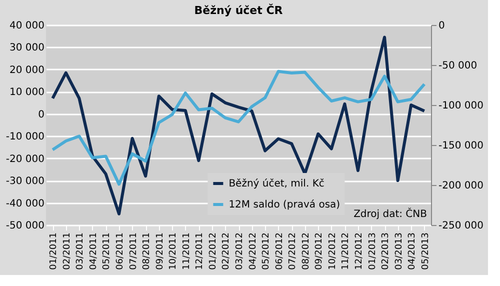 The width and height of the screenshot is (500, 286). I want to click on x-tick-label: 05/2013, so click(425, 251).